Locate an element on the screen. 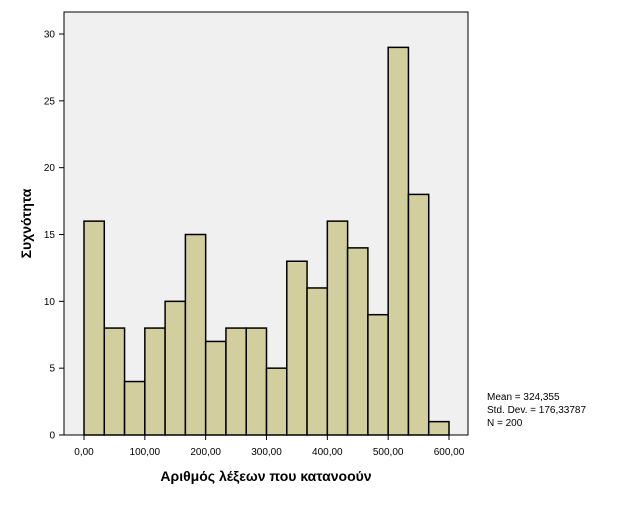 The width and height of the screenshot is (624, 505). y-tick-label: 20 is located at coordinates (50, 168).